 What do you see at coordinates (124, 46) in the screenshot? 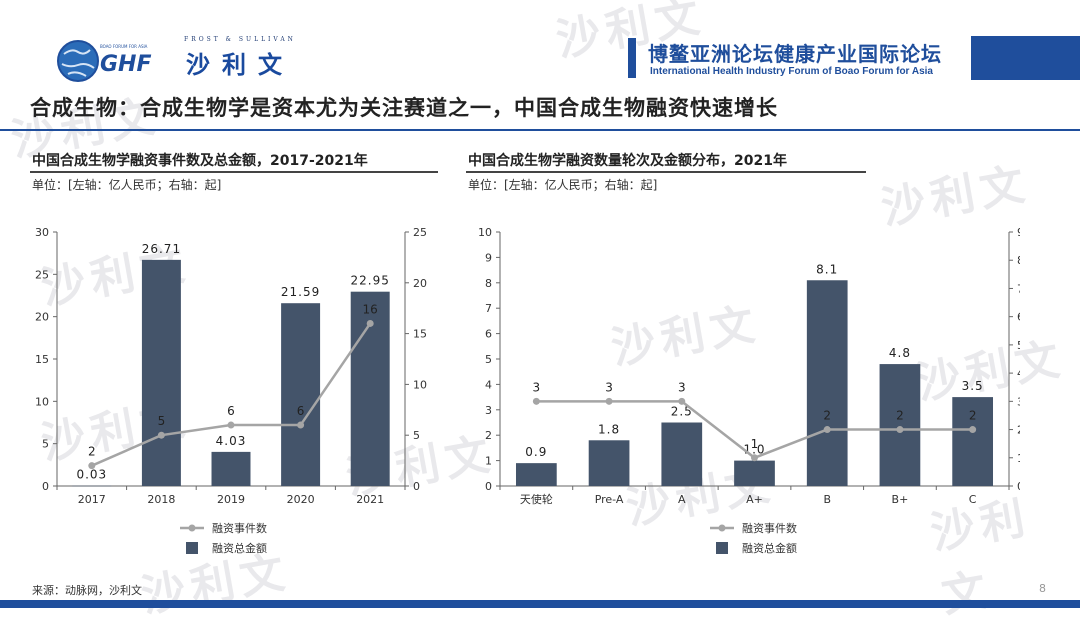
I see `ghf-logo-caption: BOAO FORUM FOR ASIA` at bounding box center [124, 46].